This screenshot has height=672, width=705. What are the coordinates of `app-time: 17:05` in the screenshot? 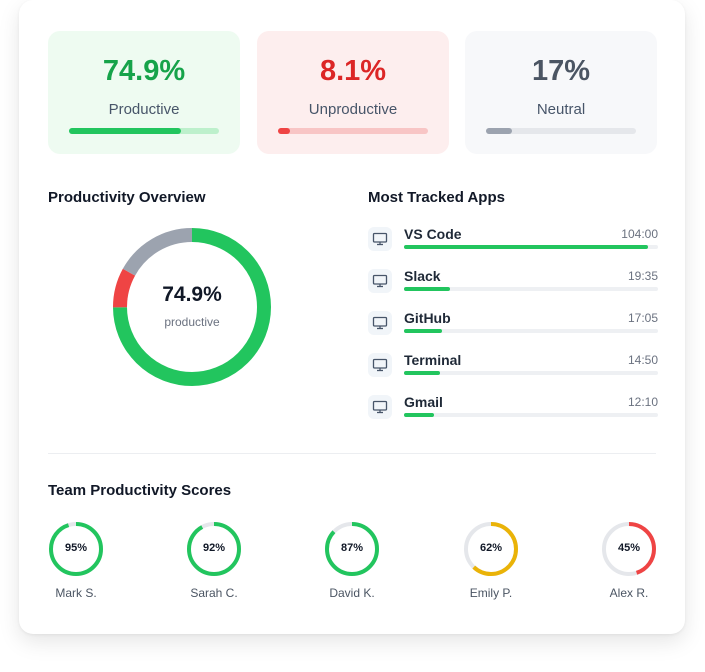 It's located at (642, 318).